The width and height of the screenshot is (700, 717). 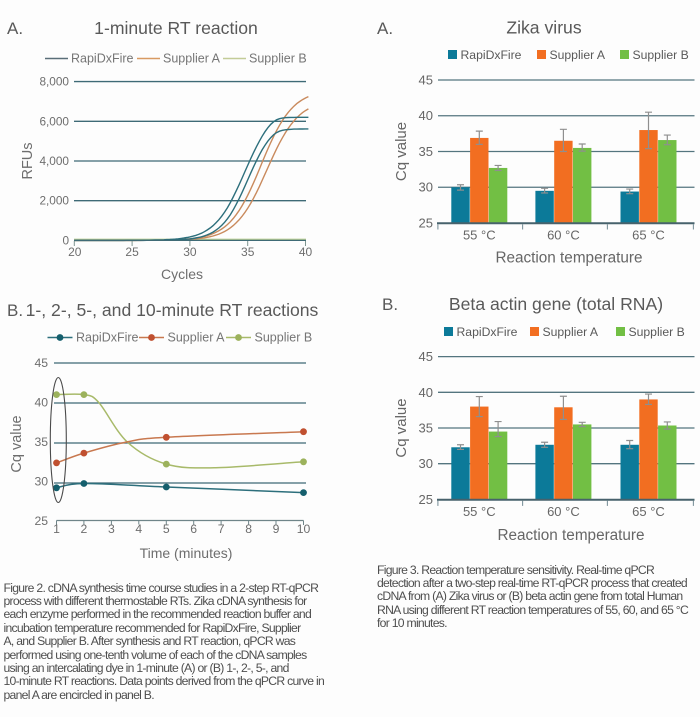 What do you see at coordinates (176, 28) in the screenshot?
I see `svg-text: 1-minute RT reaction` at bounding box center [176, 28].